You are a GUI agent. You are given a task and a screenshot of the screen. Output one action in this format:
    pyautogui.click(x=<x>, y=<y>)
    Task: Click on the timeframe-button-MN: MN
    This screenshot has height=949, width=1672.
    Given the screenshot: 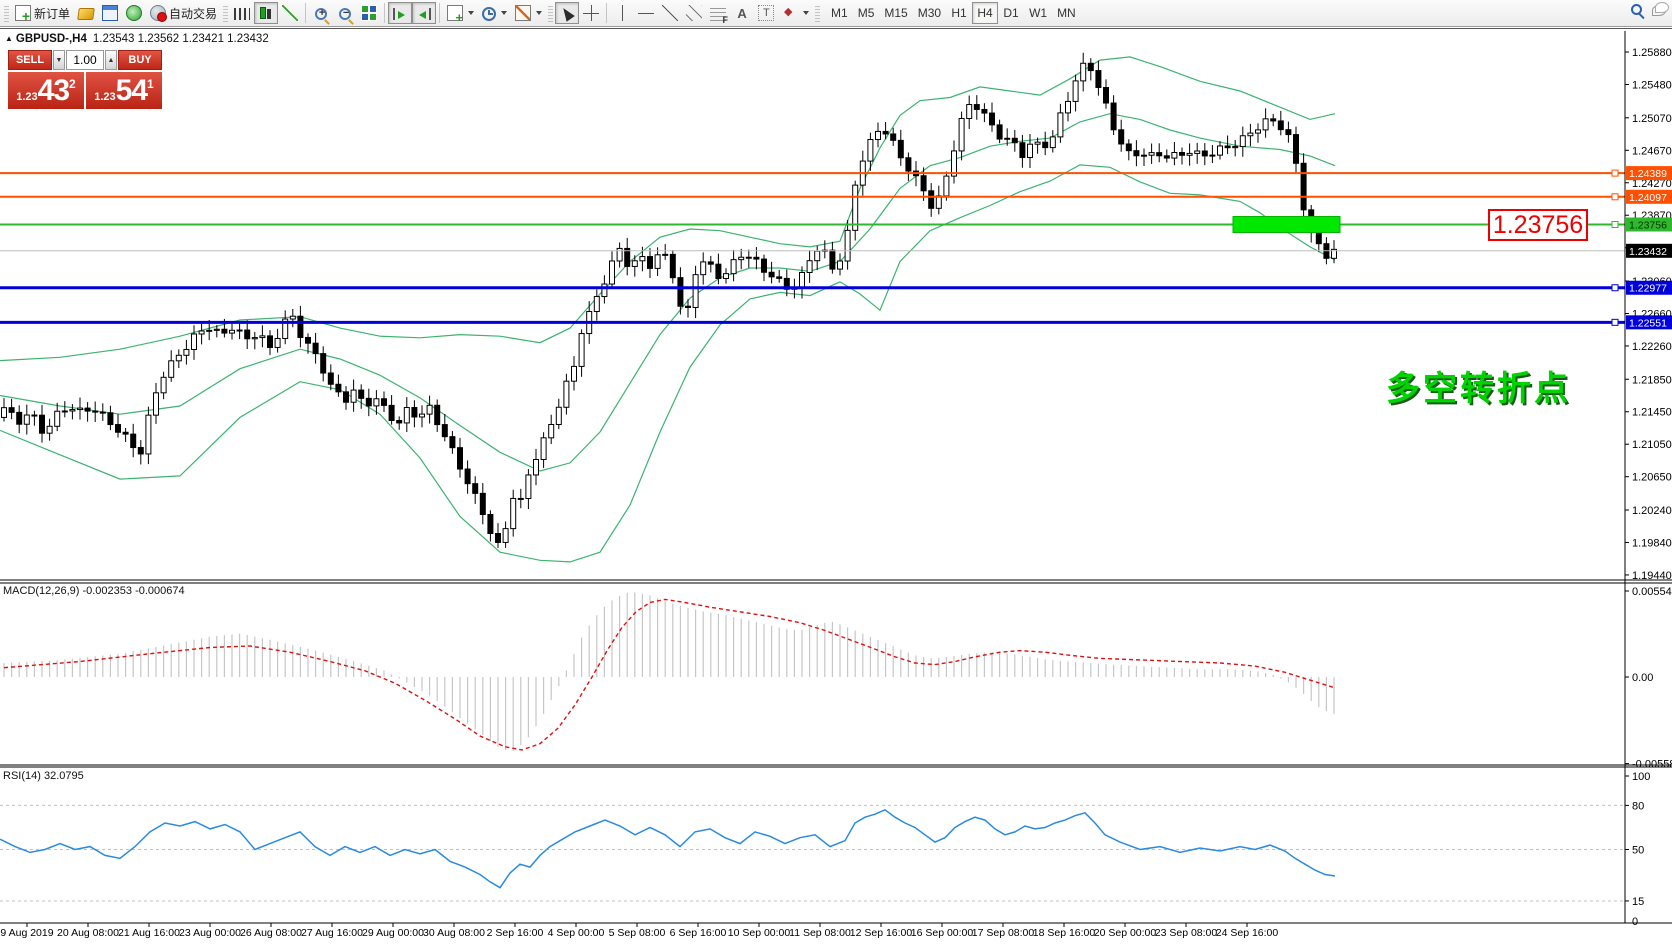 What is the action you would take?
    pyautogui.click(x=1066, y=13)
    